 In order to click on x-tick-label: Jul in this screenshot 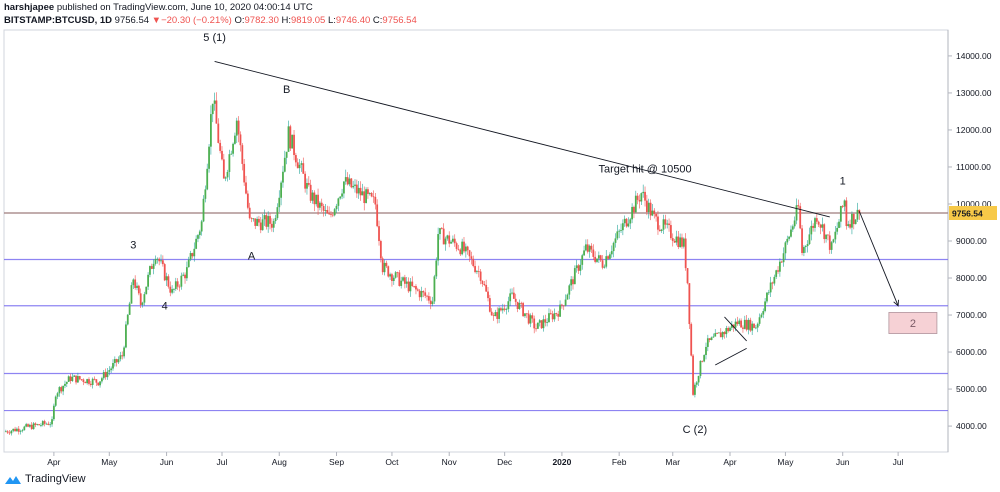, I will do `click(222, 462)`.